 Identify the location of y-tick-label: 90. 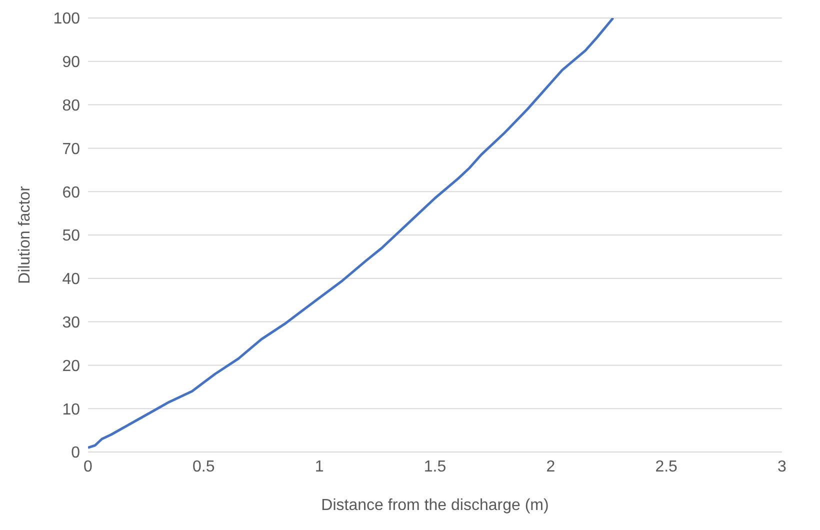
(71, 63).